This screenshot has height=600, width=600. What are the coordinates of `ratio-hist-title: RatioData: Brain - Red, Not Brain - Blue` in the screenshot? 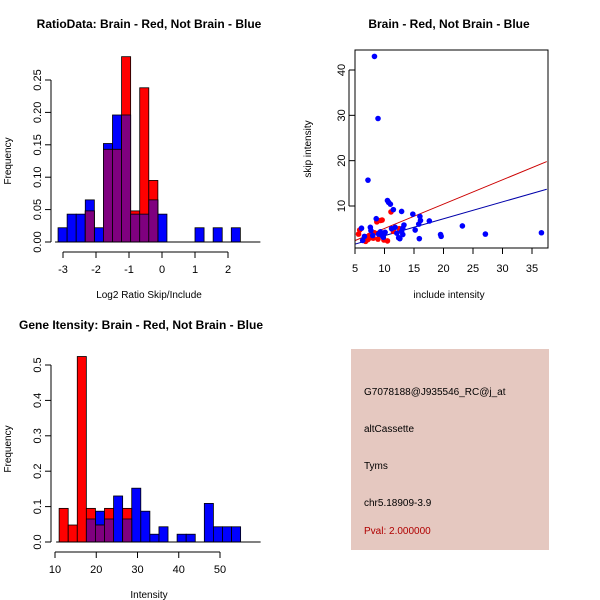 It's located at (149, 24).